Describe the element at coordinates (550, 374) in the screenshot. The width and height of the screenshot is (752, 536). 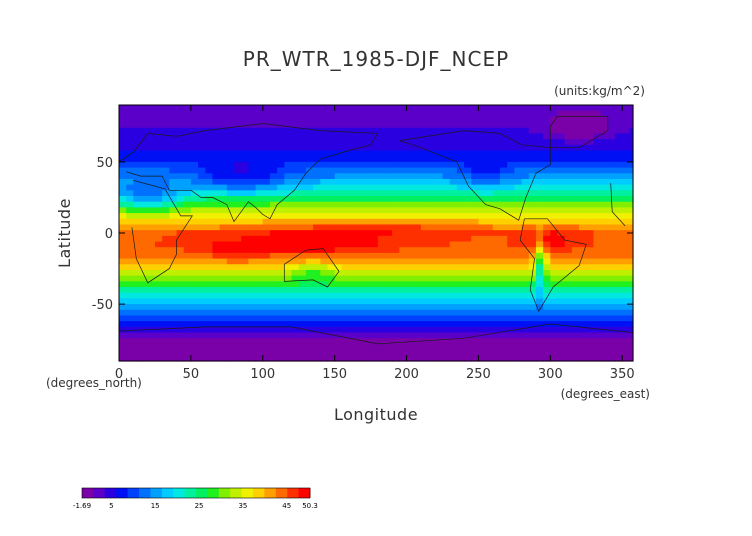
I see `x-tick-label: 300` at that location.